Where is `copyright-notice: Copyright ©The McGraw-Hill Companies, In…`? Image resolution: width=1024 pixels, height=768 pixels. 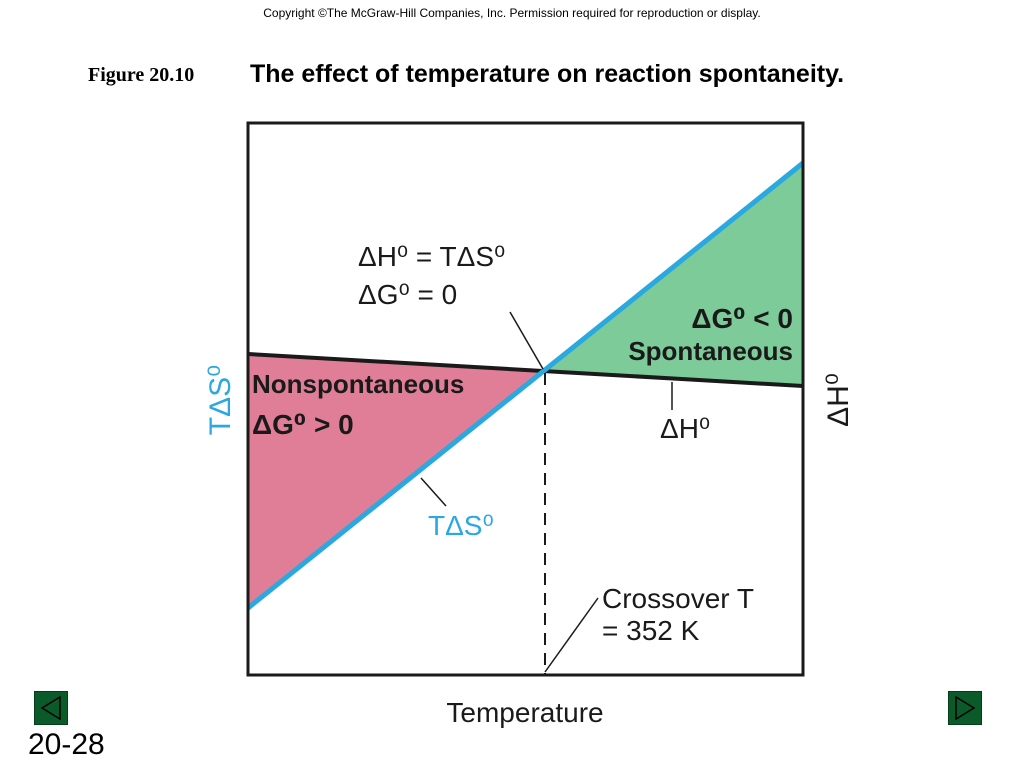
copyright-notice: Copyright ©The McGraw-Hill Companies, In… is located at coordinates (512, 13).